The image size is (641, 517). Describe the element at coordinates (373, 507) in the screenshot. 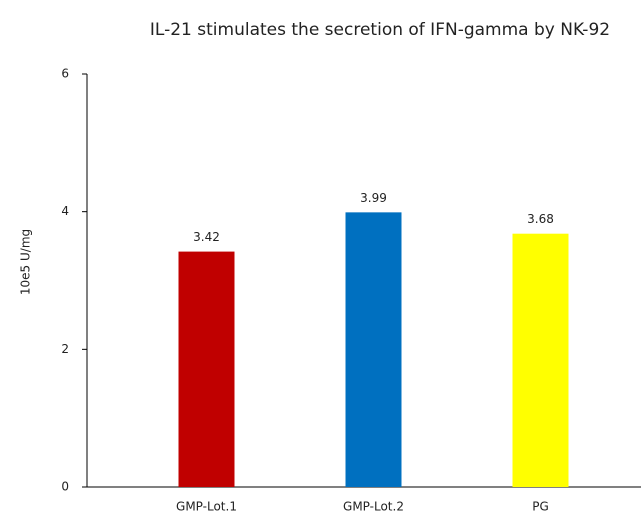

I see `x-tick-label: GMP-Lot.2` at that location.